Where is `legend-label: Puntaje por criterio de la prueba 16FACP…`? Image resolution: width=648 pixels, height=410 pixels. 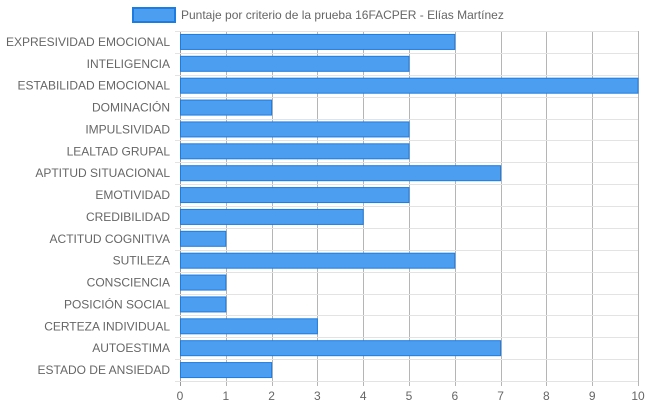 legend-label: Puntaje por criterio de la prueba 16FACP… is located at coordinates (342, 15).